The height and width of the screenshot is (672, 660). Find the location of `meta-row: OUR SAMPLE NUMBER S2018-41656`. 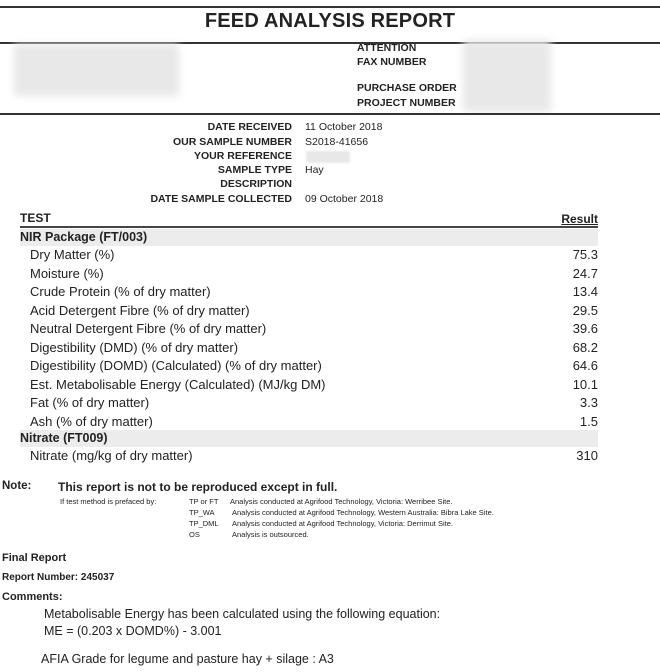

meta-row: OUR SAMPLE NUMBER S2018-41656 is located at coordinates (330, 143).